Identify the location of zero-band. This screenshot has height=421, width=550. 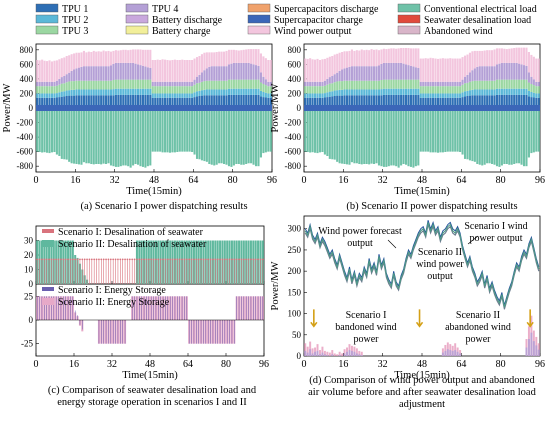
(422, 108).